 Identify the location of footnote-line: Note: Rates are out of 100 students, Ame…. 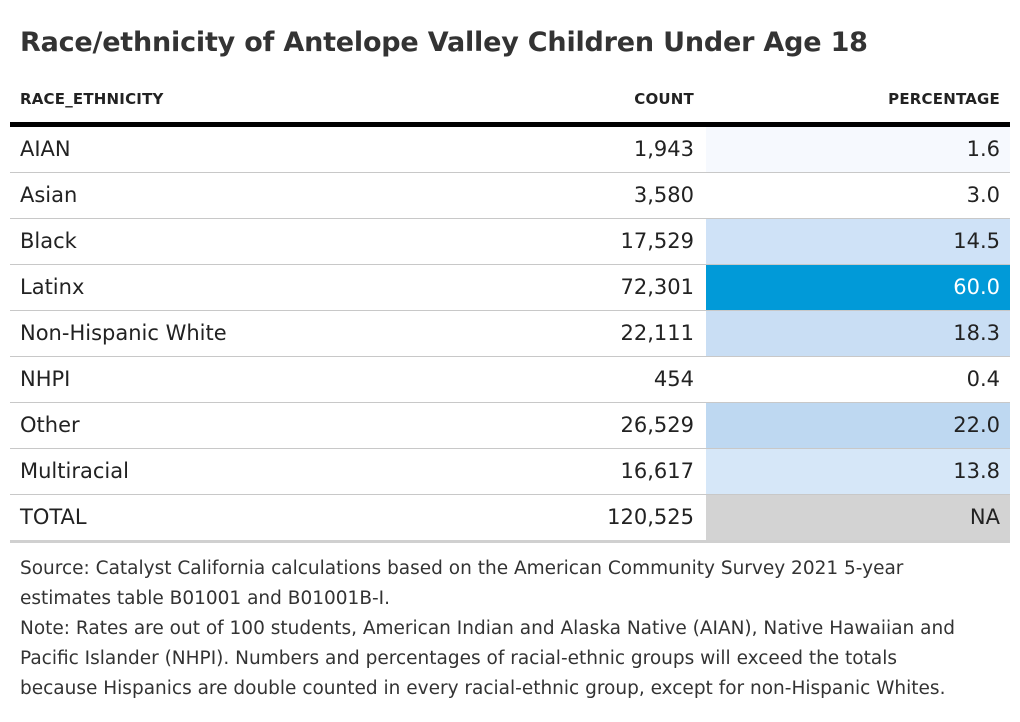
(487, 628).